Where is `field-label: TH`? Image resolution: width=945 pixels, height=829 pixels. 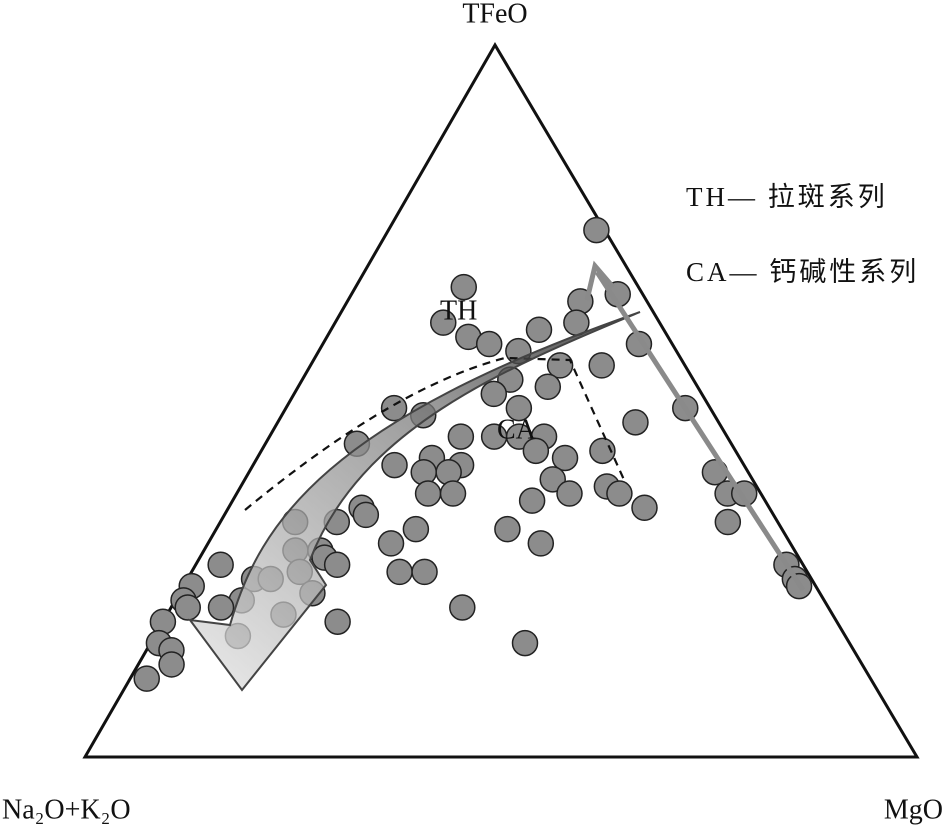
field-label: TH is located at coordinates (458, 310).